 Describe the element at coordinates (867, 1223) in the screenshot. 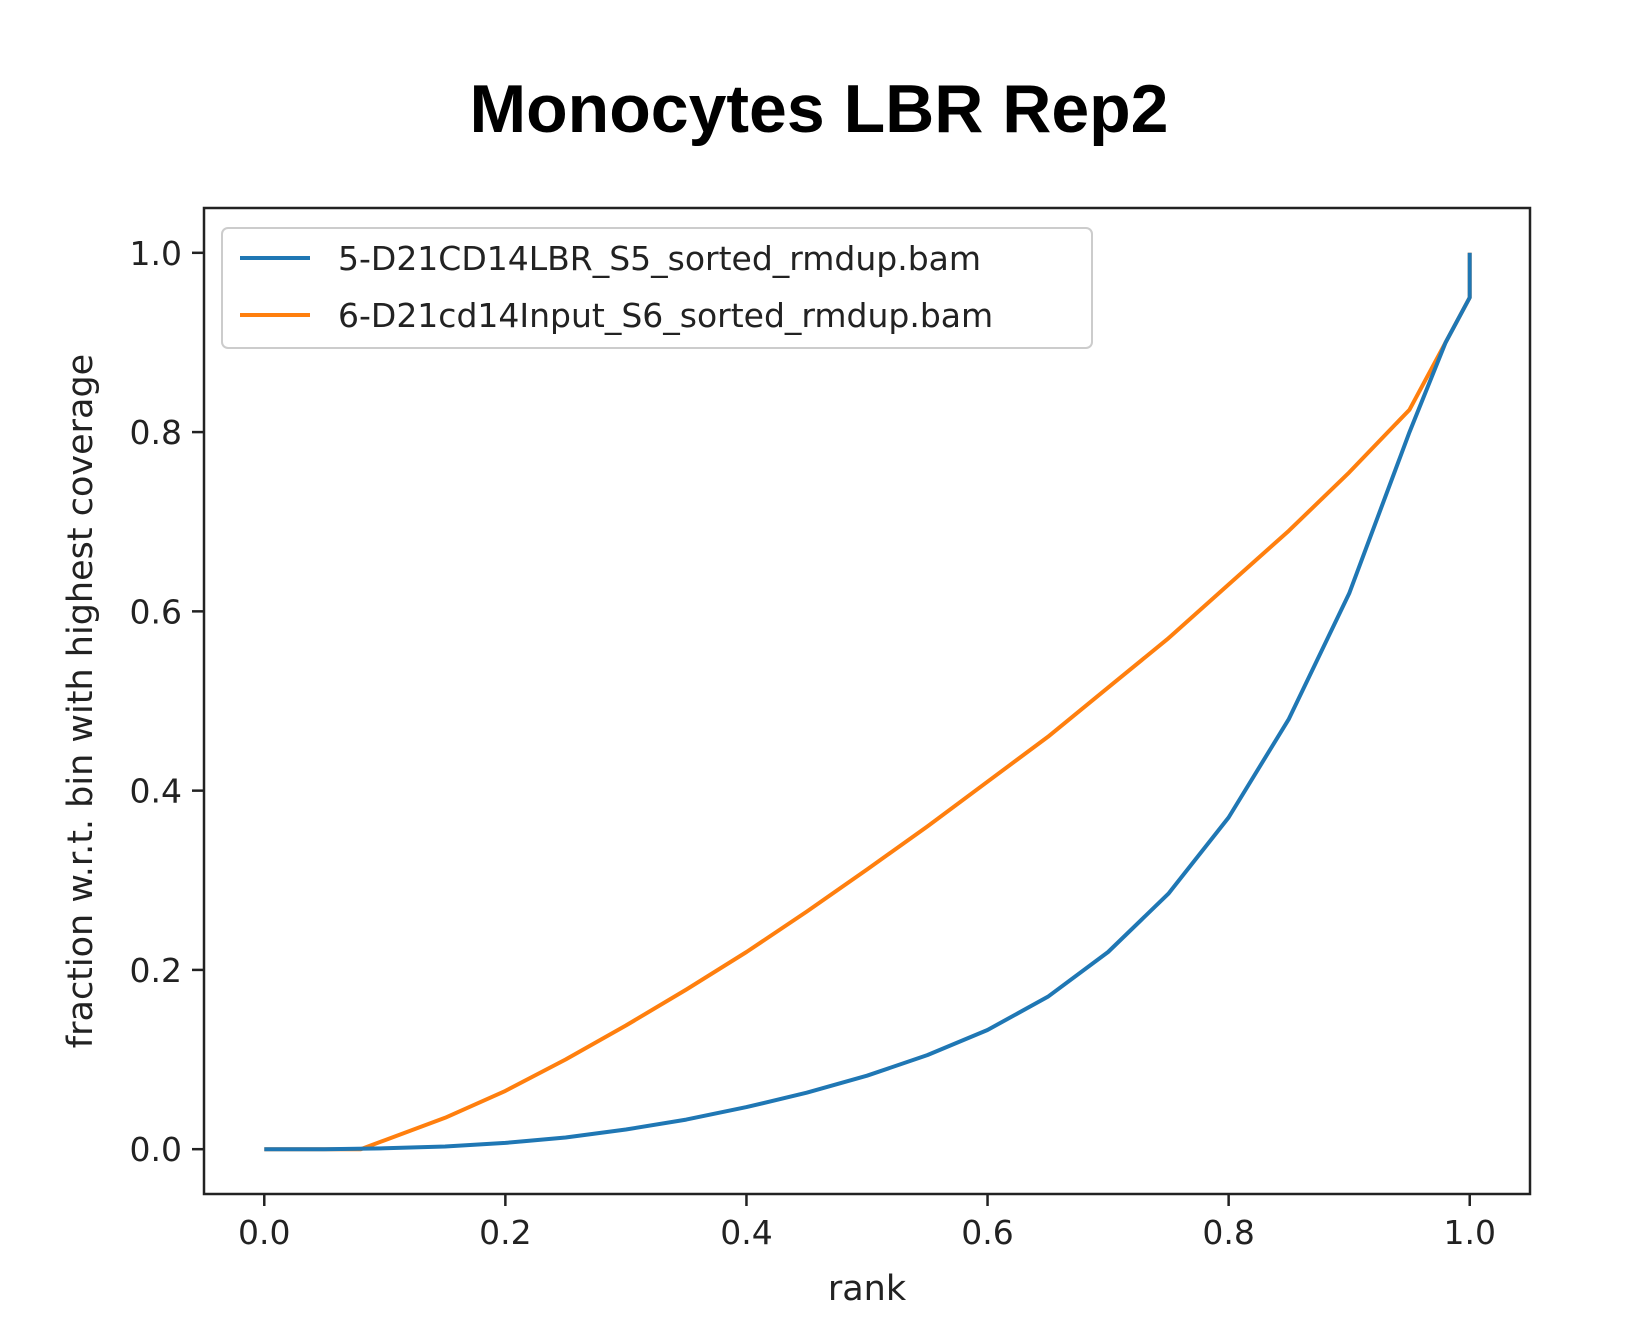

I see `x-axis: 0.0 0.2 0.4 0.6 0.8 1.0` at that location.